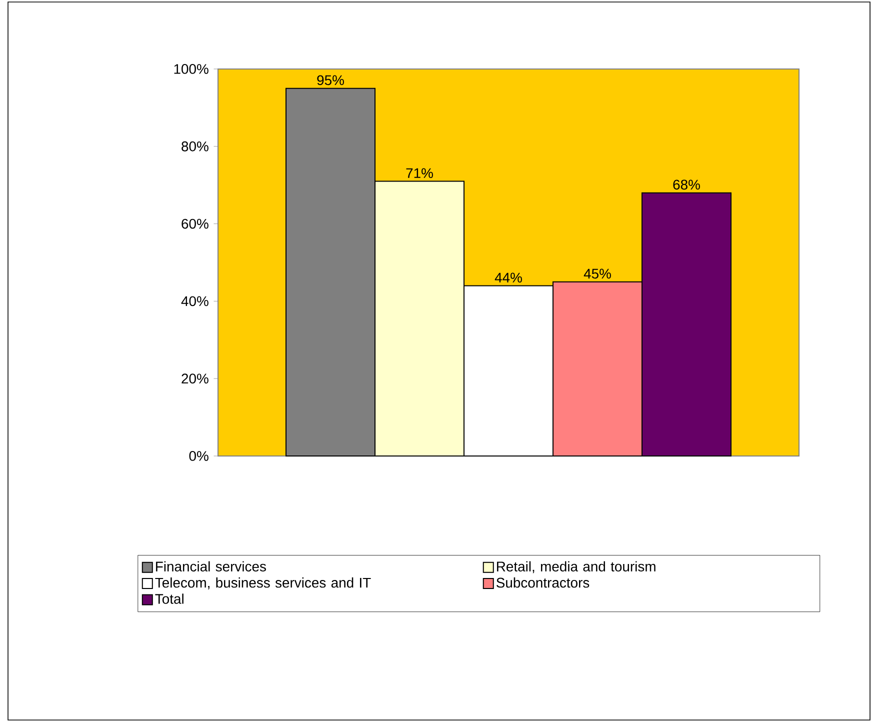 This screenshot has width=871, height=721. I want to click on legend-label: Retail, media and tourism, so click(576, 567).